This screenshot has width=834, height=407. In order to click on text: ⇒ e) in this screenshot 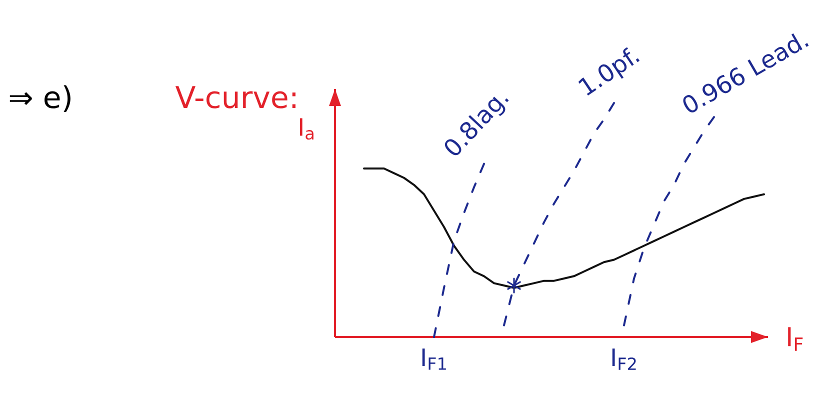, I will do `click(40, 98)`.